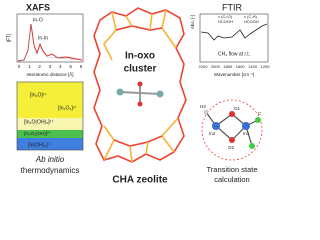 This screenshot has height=240, width=320. What do you see at coordinates (253, 66) in the screenshot?
I see `x-tick-label: 1400` at bounding box center [253, 66].